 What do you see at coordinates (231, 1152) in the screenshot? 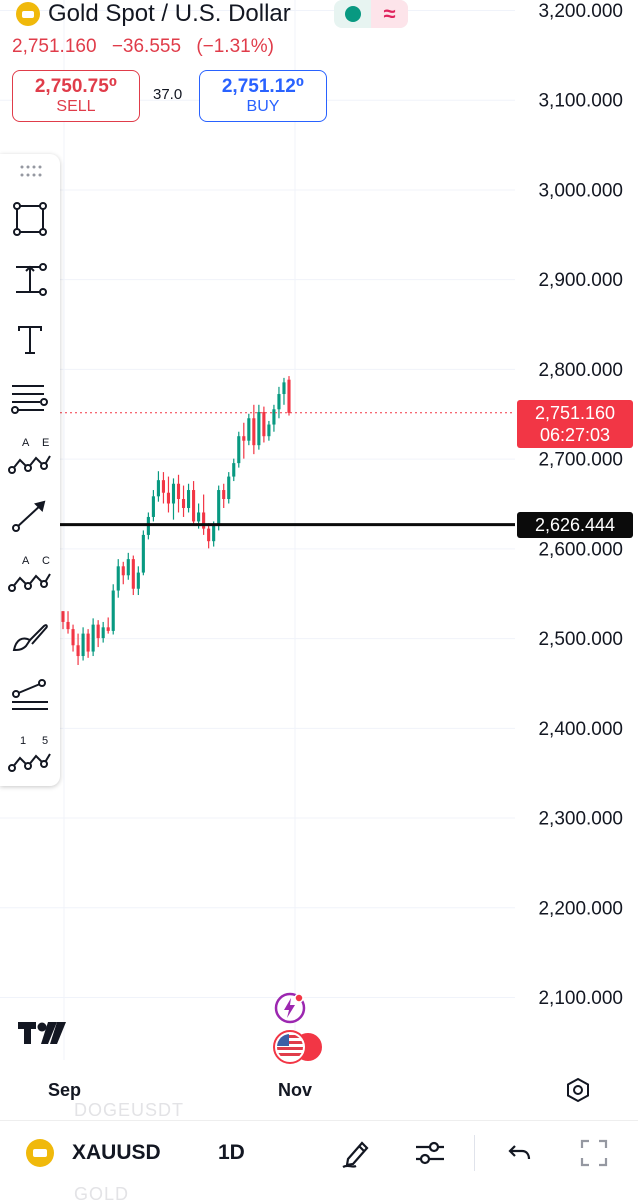
I see `interval-selector: 1D` at bounding box center [231, 1152].